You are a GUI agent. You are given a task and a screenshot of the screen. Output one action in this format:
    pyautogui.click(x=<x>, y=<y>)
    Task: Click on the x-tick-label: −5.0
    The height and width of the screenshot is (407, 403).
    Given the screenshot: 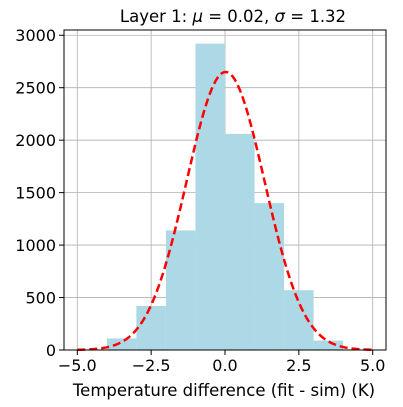 What is the action you would take?
    pyautogui.click(x=77, y=365)
    